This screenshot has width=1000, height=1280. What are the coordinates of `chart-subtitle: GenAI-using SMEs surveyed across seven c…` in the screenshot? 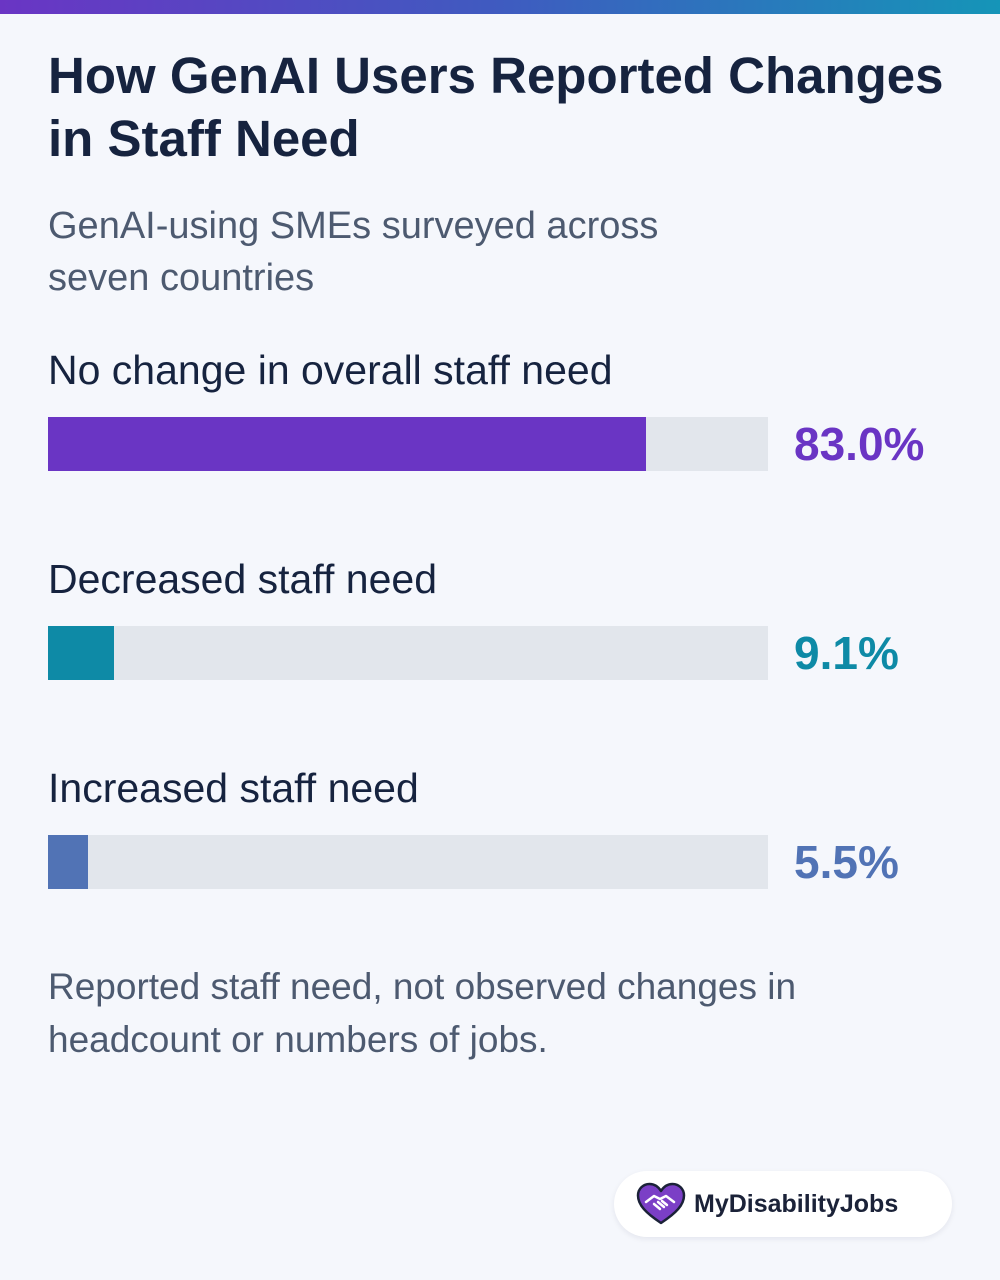 It's located at (353, 252).